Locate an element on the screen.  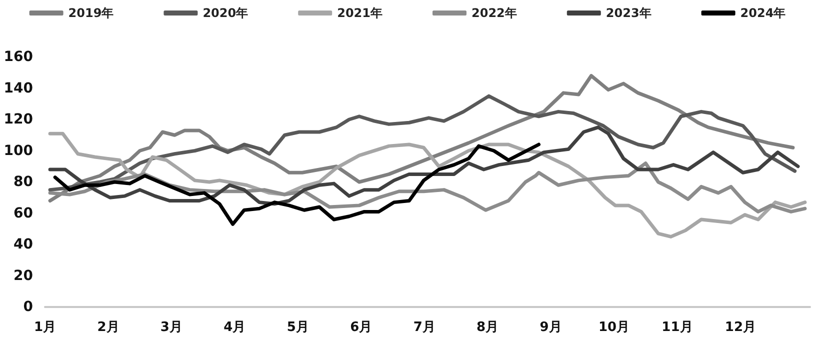
y-tick-label: 160 is located at coordinates (19, 57).